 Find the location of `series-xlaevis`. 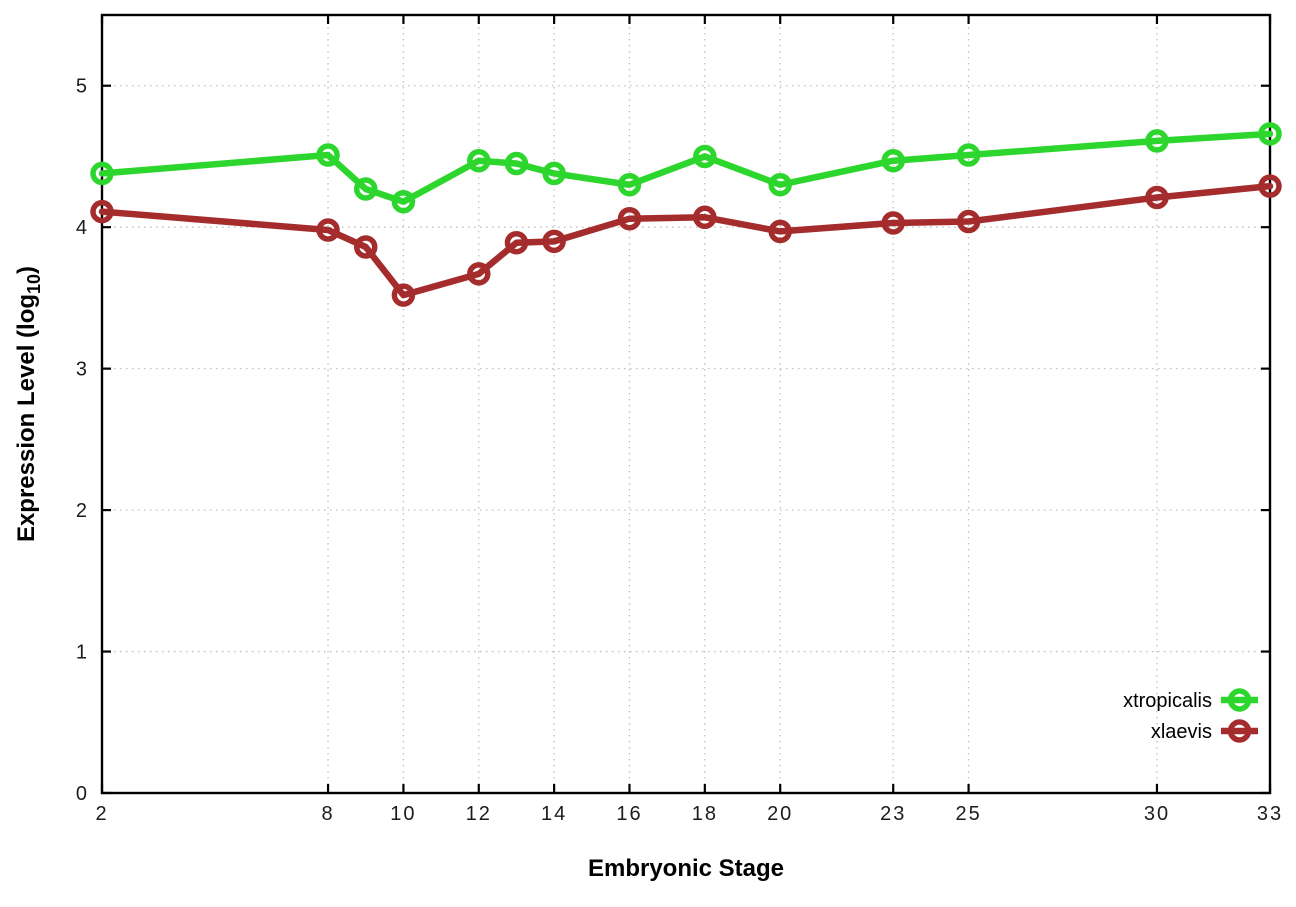

series-xlaevis is located at coordinates (686, 240).